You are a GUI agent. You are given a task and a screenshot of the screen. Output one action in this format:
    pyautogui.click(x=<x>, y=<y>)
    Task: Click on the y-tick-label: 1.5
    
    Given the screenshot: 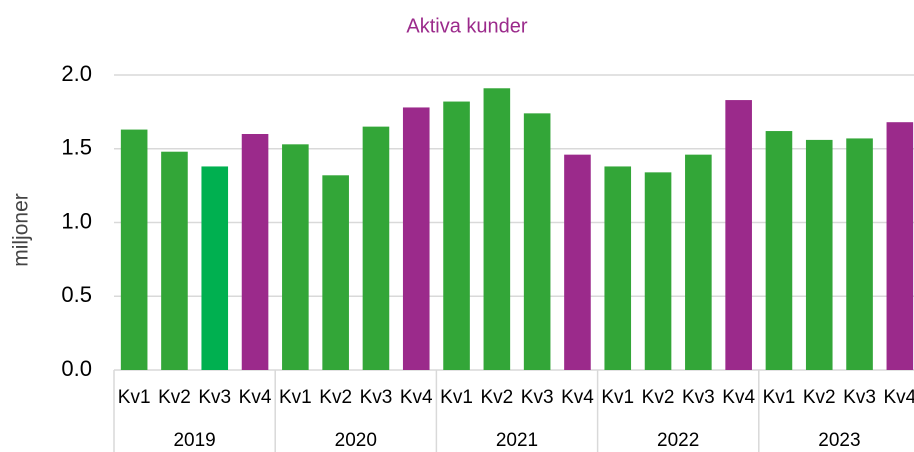 What is the action you would take?
    pyautogui.click(x=76, y=147)
    